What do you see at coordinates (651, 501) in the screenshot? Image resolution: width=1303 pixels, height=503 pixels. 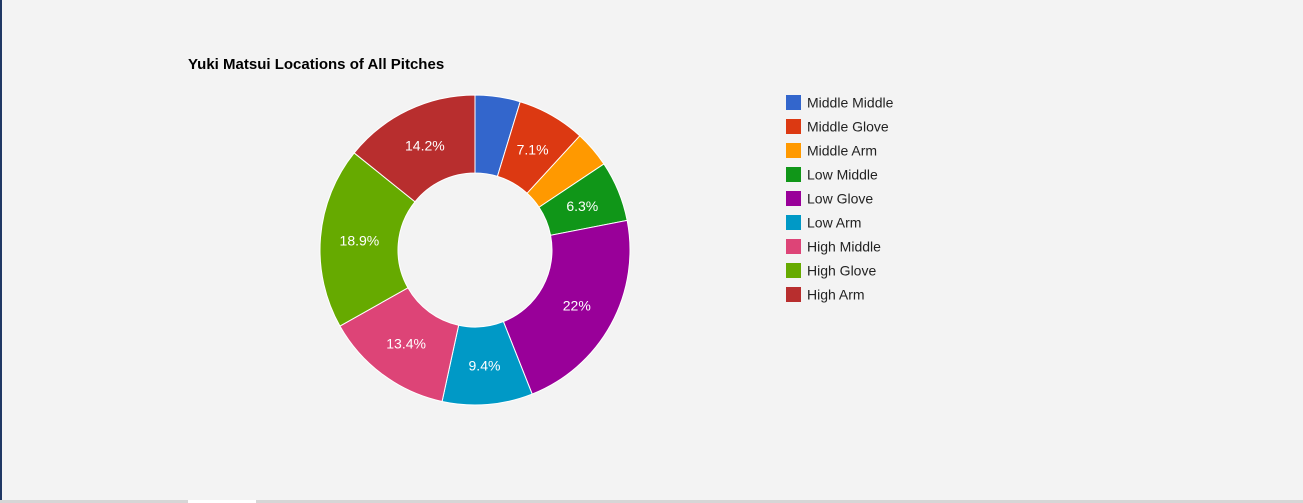 I see `bottom-tab-bar` at bounding box center [651, 501].